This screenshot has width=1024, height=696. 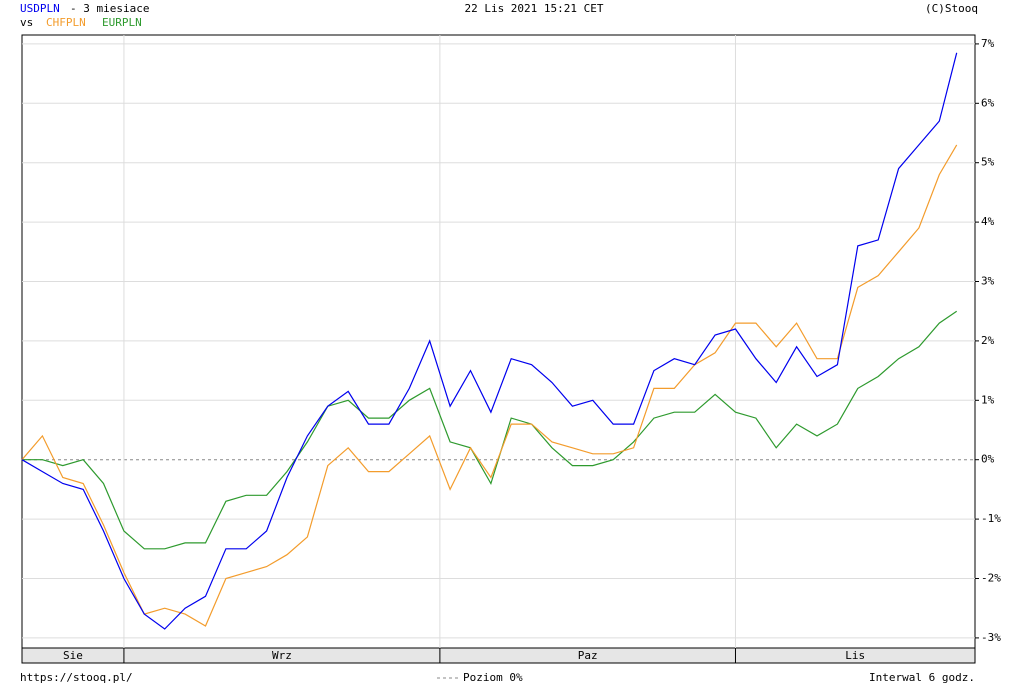 What do you see at coordinates (109, 8) in the screenshot?
I see `period: - 3 miesiace` at bounding box center [109, 8].